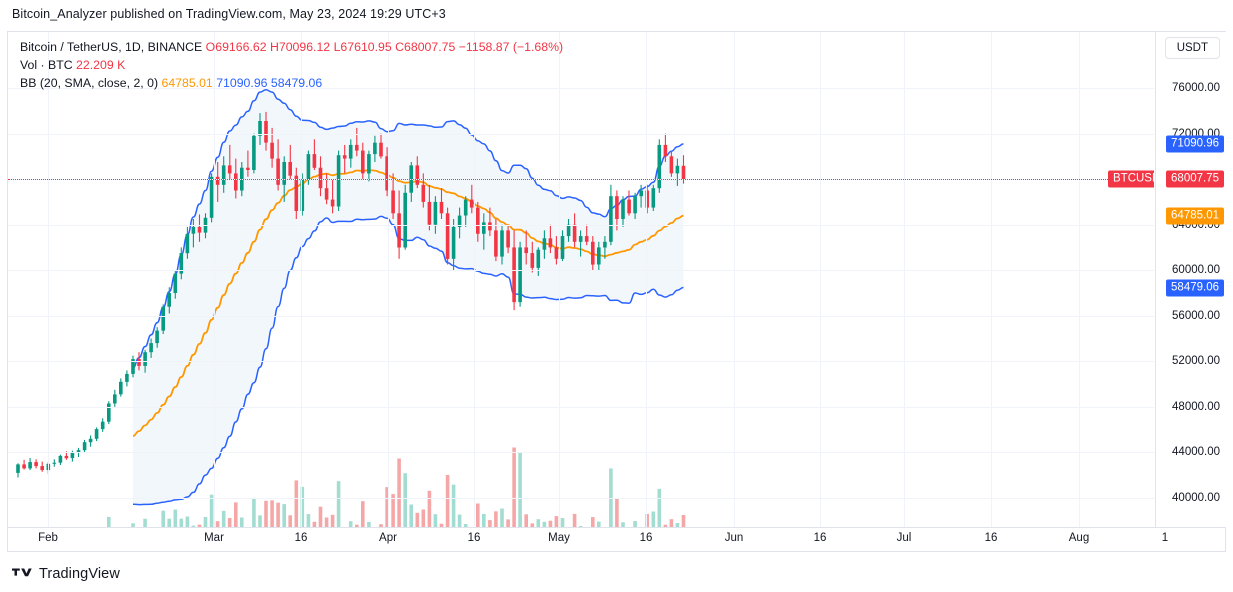 This screenshot has height=592, width=1233. I want to click on price-badge-bb-basis: 64785.01, so click(1195, 216).